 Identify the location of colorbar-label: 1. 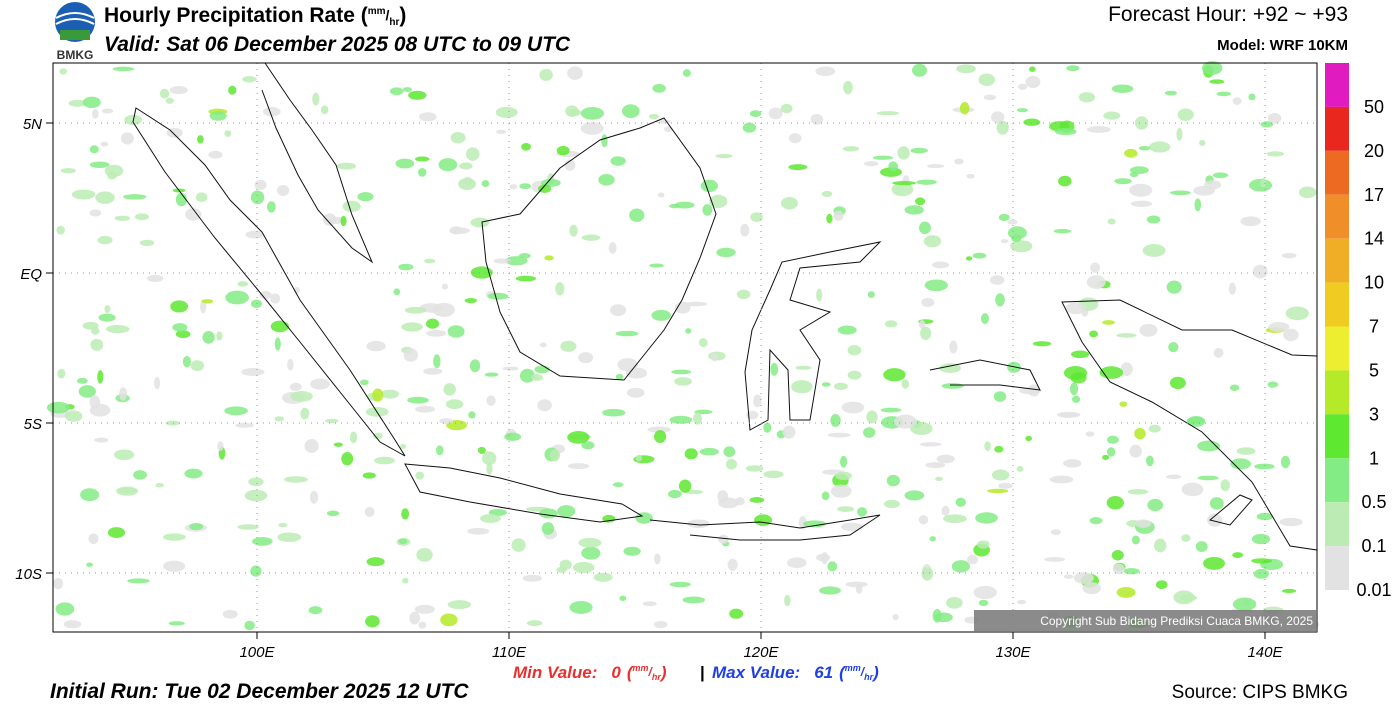
(1374, 458).